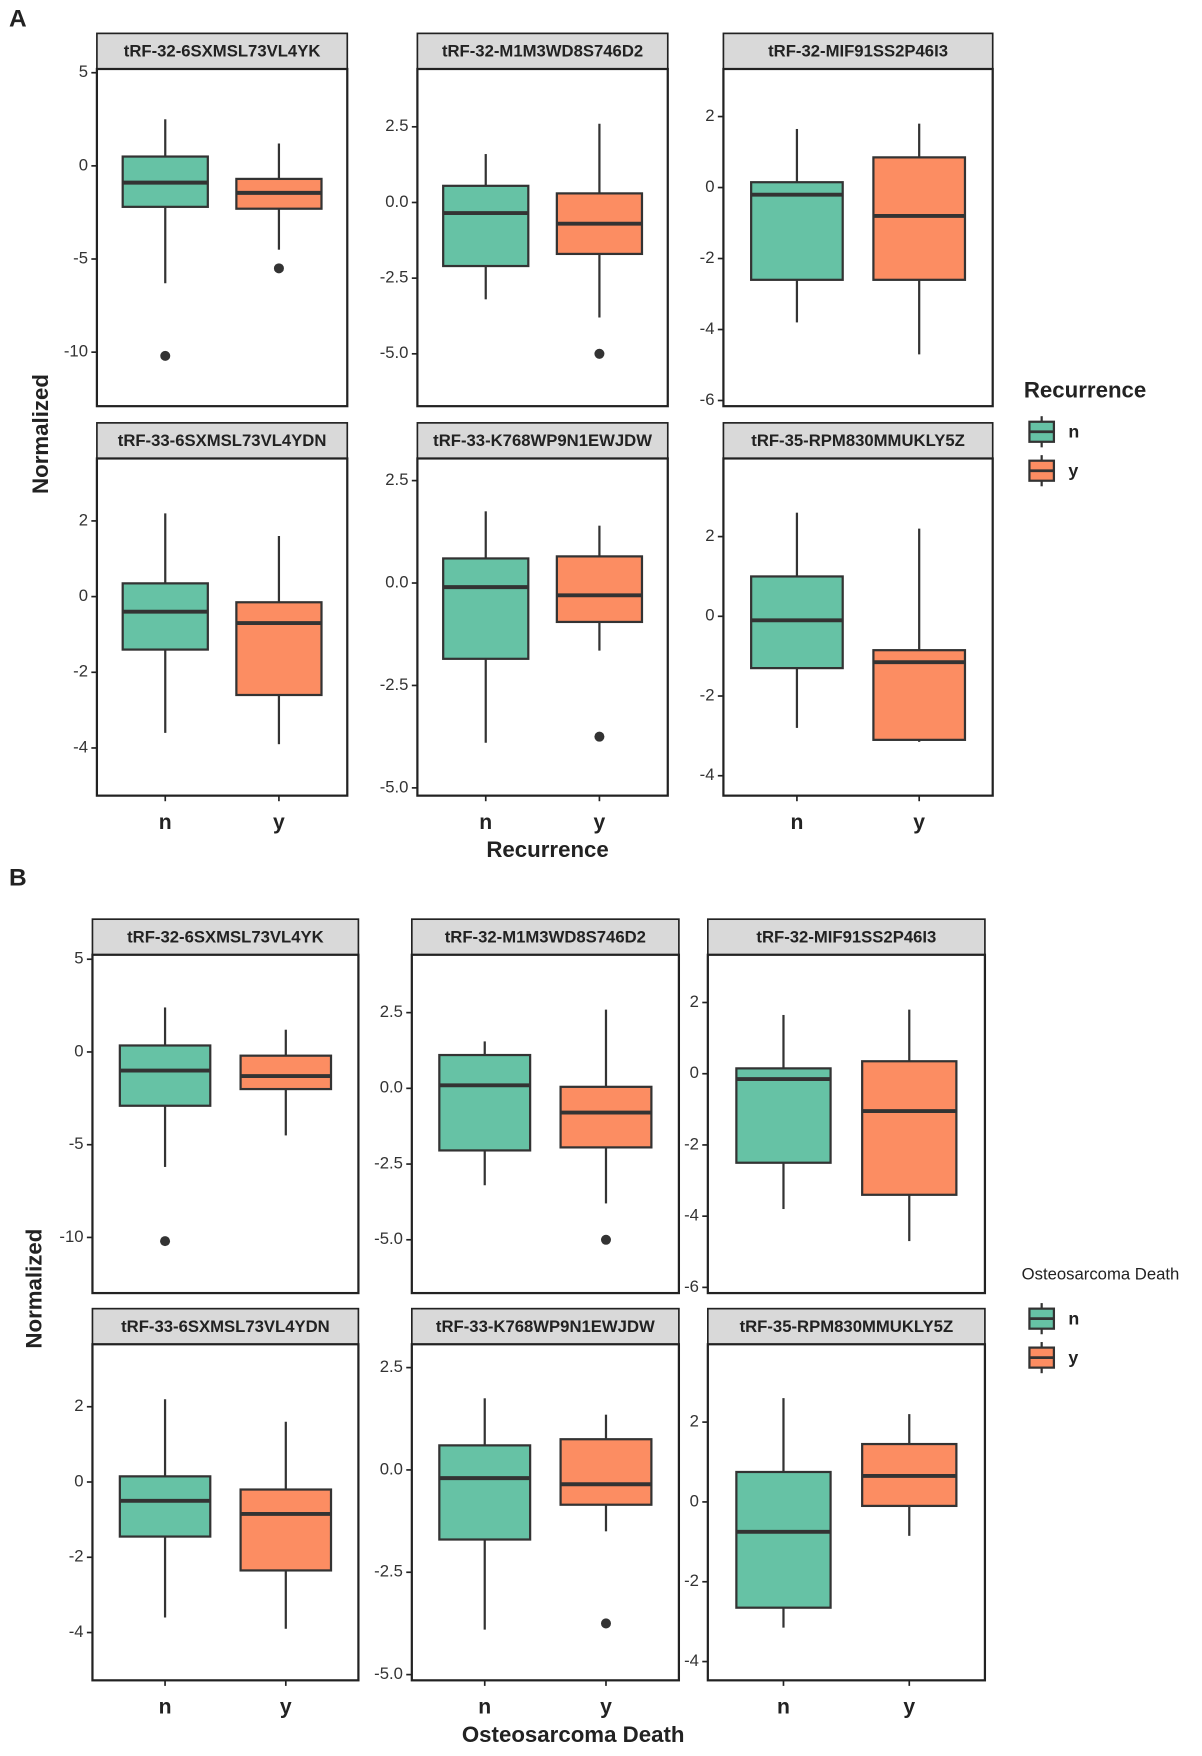  I want to click on facet-title: tRF-35-RPM830MMUKLY5Z, so click(858, 440).